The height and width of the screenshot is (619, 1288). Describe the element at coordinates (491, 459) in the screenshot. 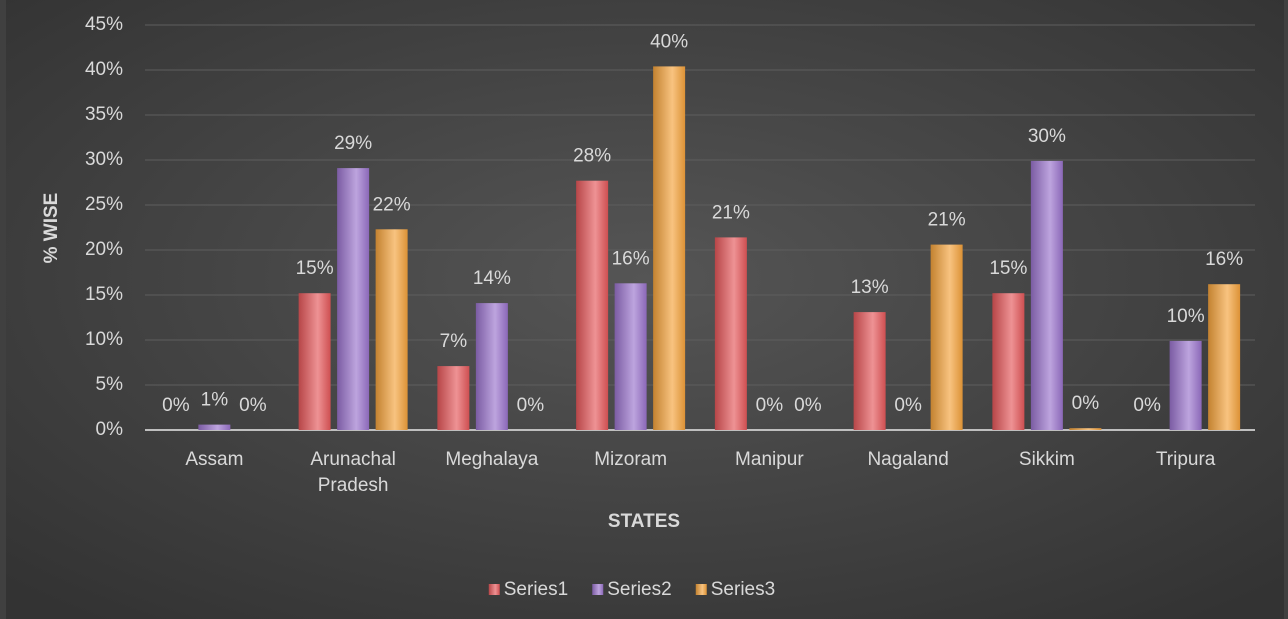

I see `x-tick-label: Meghalaya` at that location.